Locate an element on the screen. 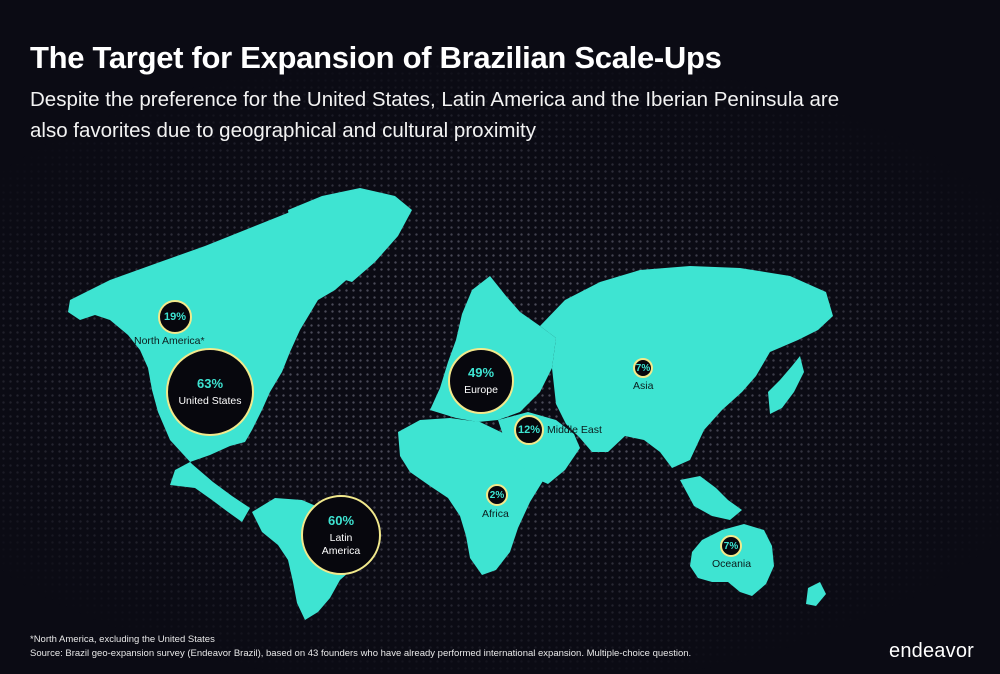 The image size is (1000, 674). japan-landmass is located at coordinates (786, 385).